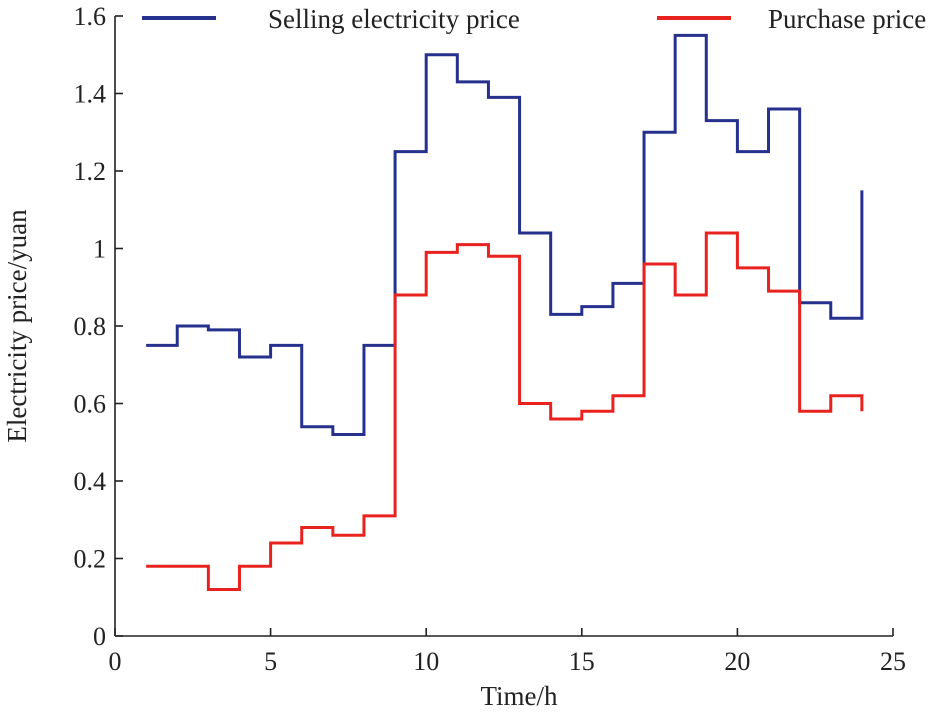  What do you see at coordinates (519, 696) in the screenshot?
I see `x-axis-title: Time/h` at bounding box center [519, 696].